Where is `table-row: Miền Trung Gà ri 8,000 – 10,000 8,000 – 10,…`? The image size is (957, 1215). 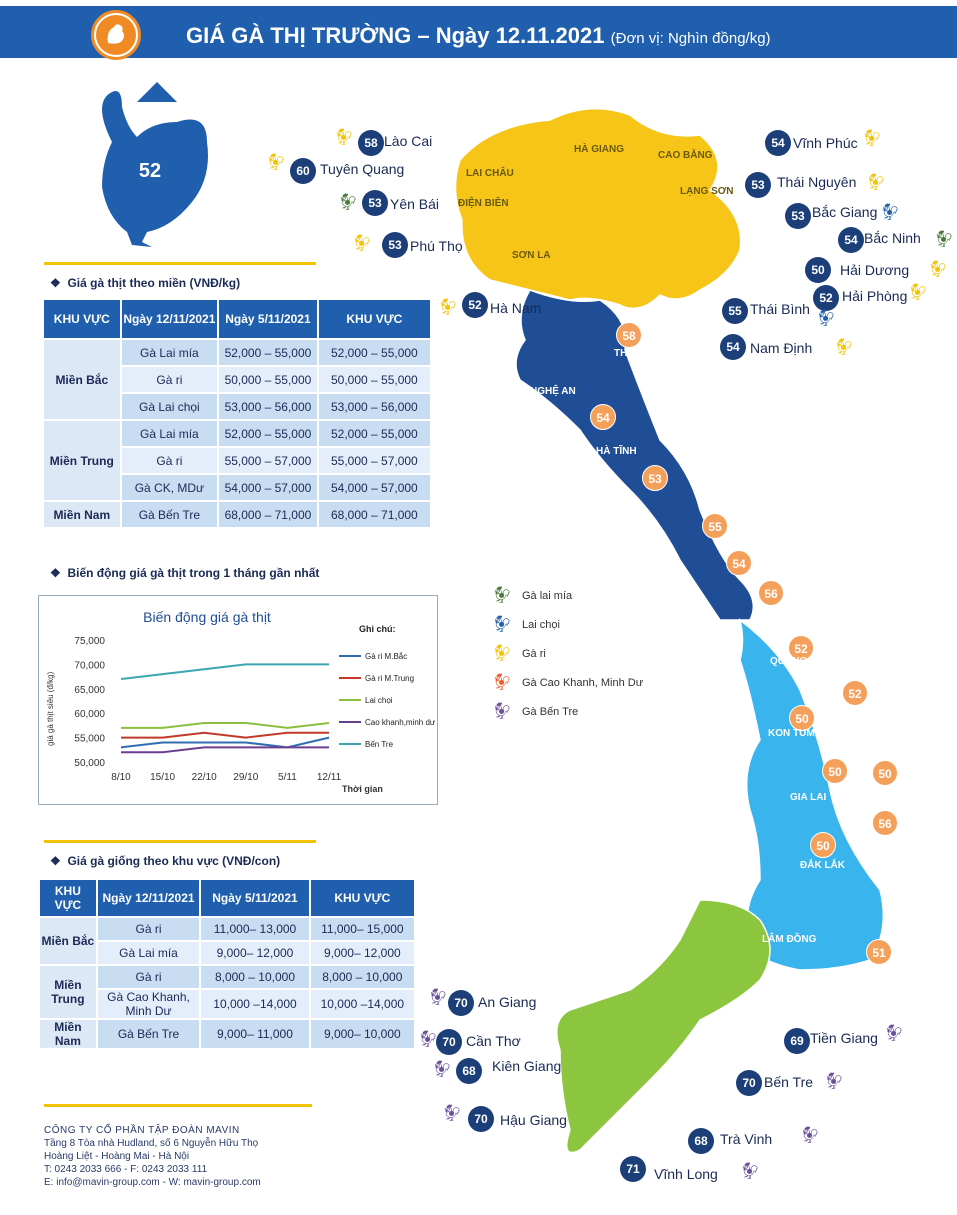
table-row: Miền Trung Gà ri 8,000 – 10,000 8,000 – 10,… is located at coordinates (227, 992).